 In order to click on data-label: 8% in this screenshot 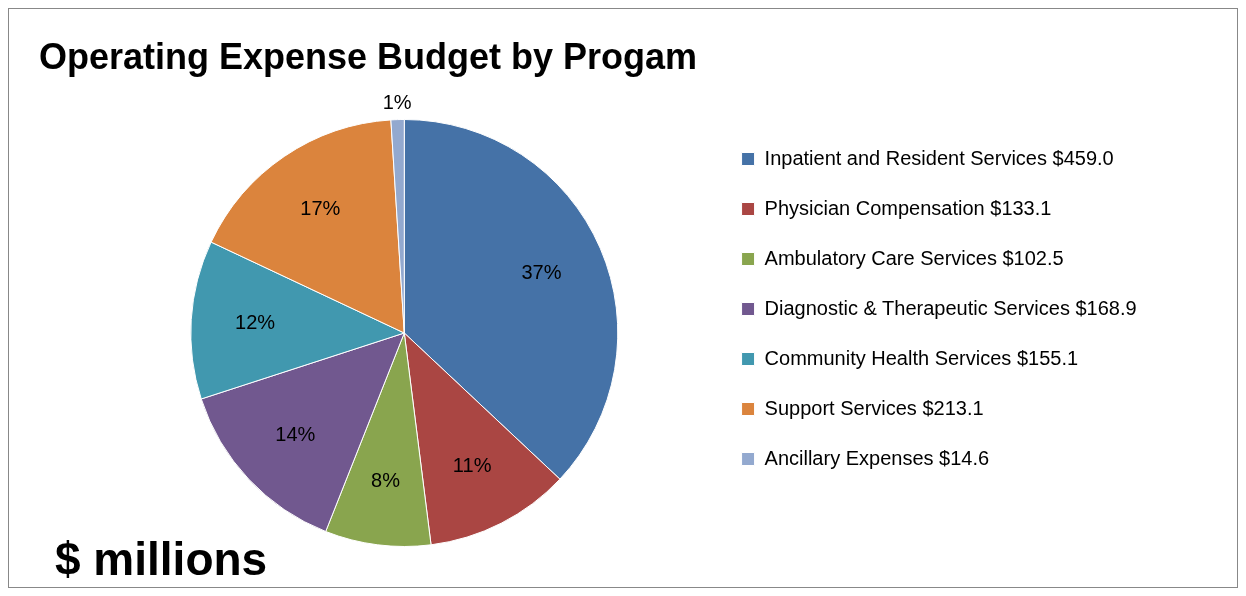, I will do `click(386, 479)`.